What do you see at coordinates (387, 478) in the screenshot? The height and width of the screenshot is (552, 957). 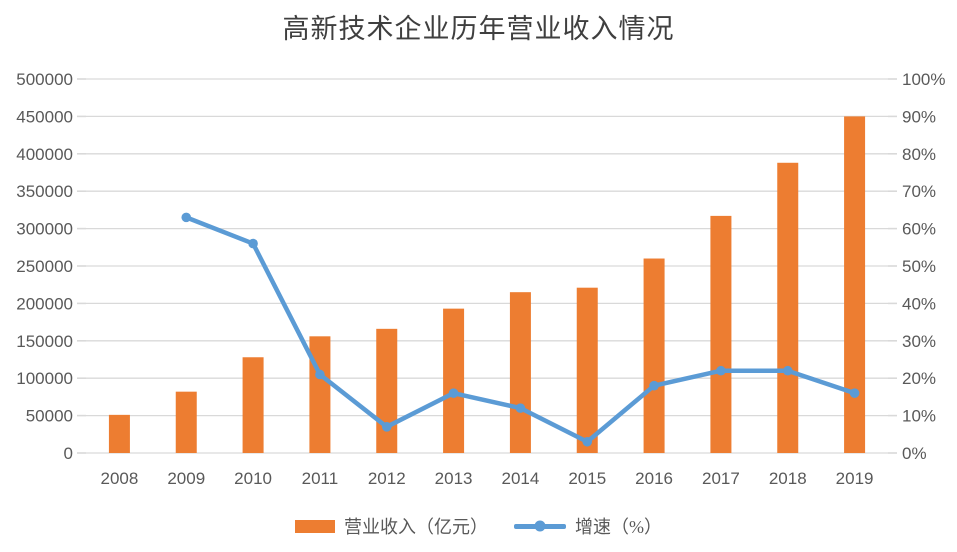 I see `x-axis-label: 2012` at bounding box center [387, 478].